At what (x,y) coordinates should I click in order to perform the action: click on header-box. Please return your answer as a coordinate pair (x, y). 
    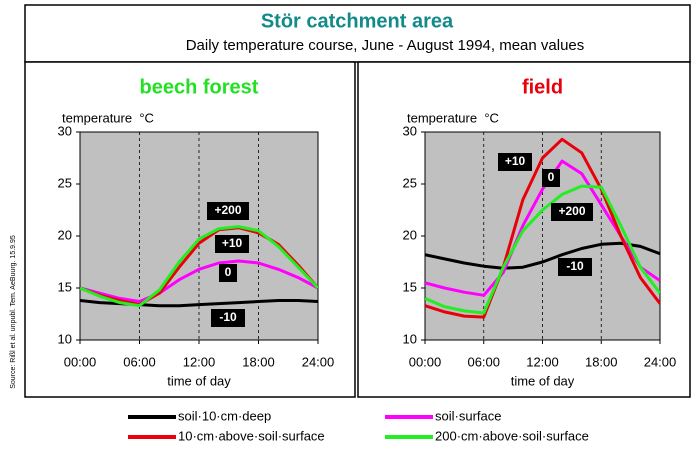
    Looking at the image, I should click on (357, 33).